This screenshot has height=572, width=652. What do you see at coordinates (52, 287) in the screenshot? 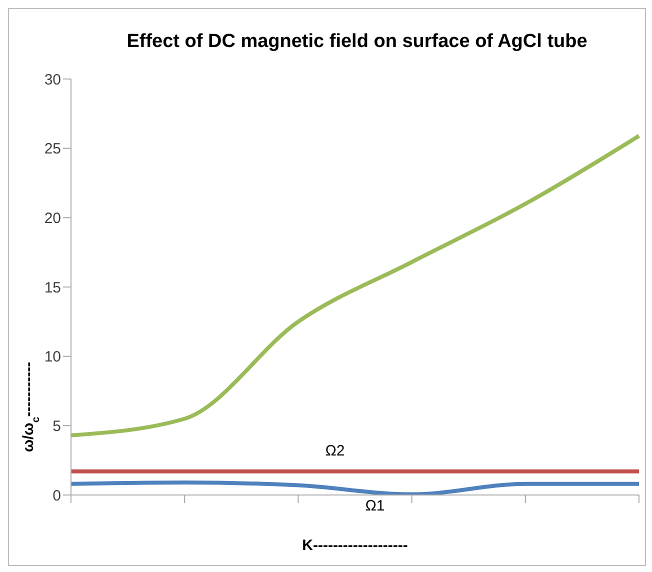
I see `y-tick-label: 15` at bounding box center [52, 287].